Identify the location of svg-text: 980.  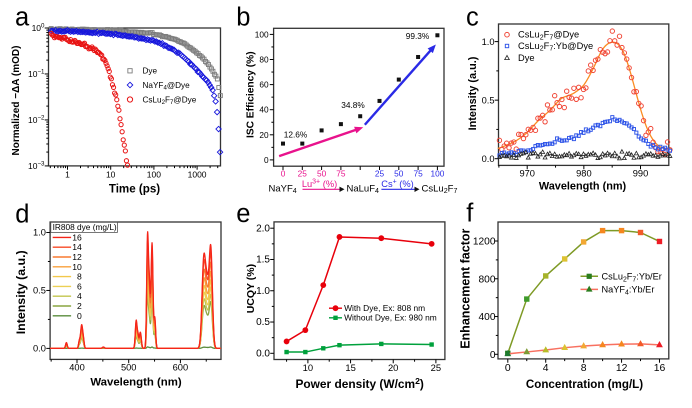
(584, 174).